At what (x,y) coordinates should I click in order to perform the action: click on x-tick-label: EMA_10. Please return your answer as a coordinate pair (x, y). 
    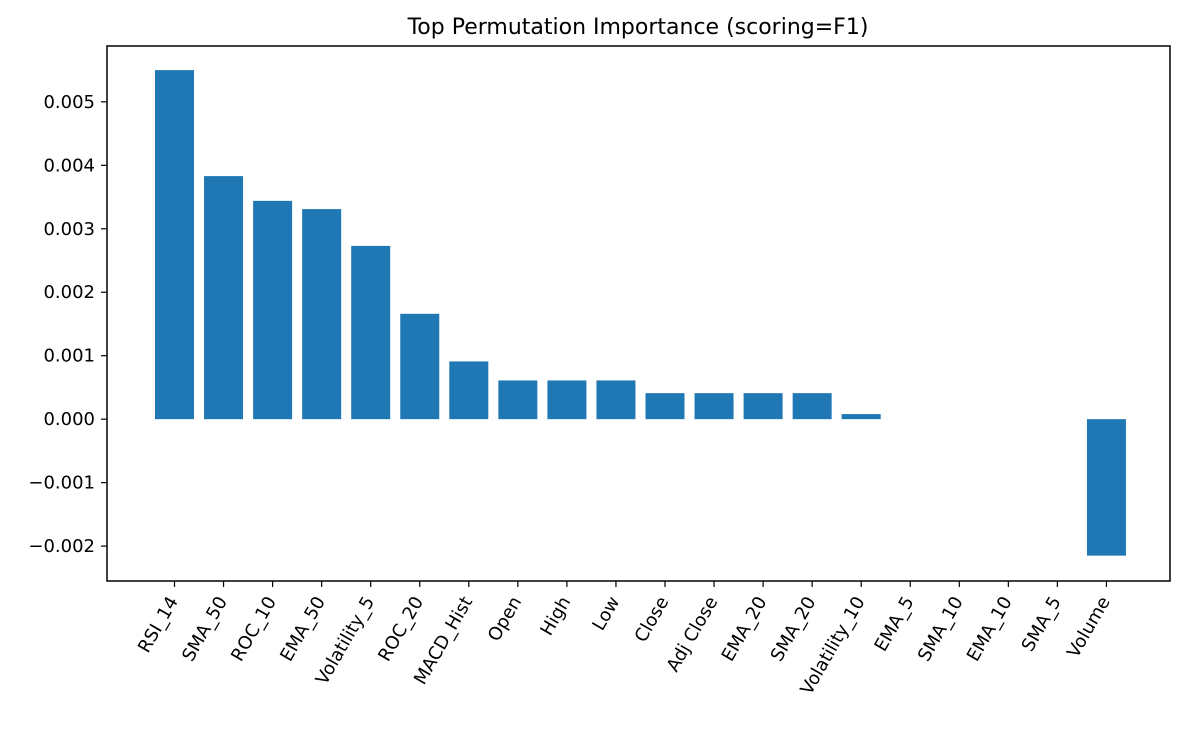
    Looking at the image, I should click on (990, 629).